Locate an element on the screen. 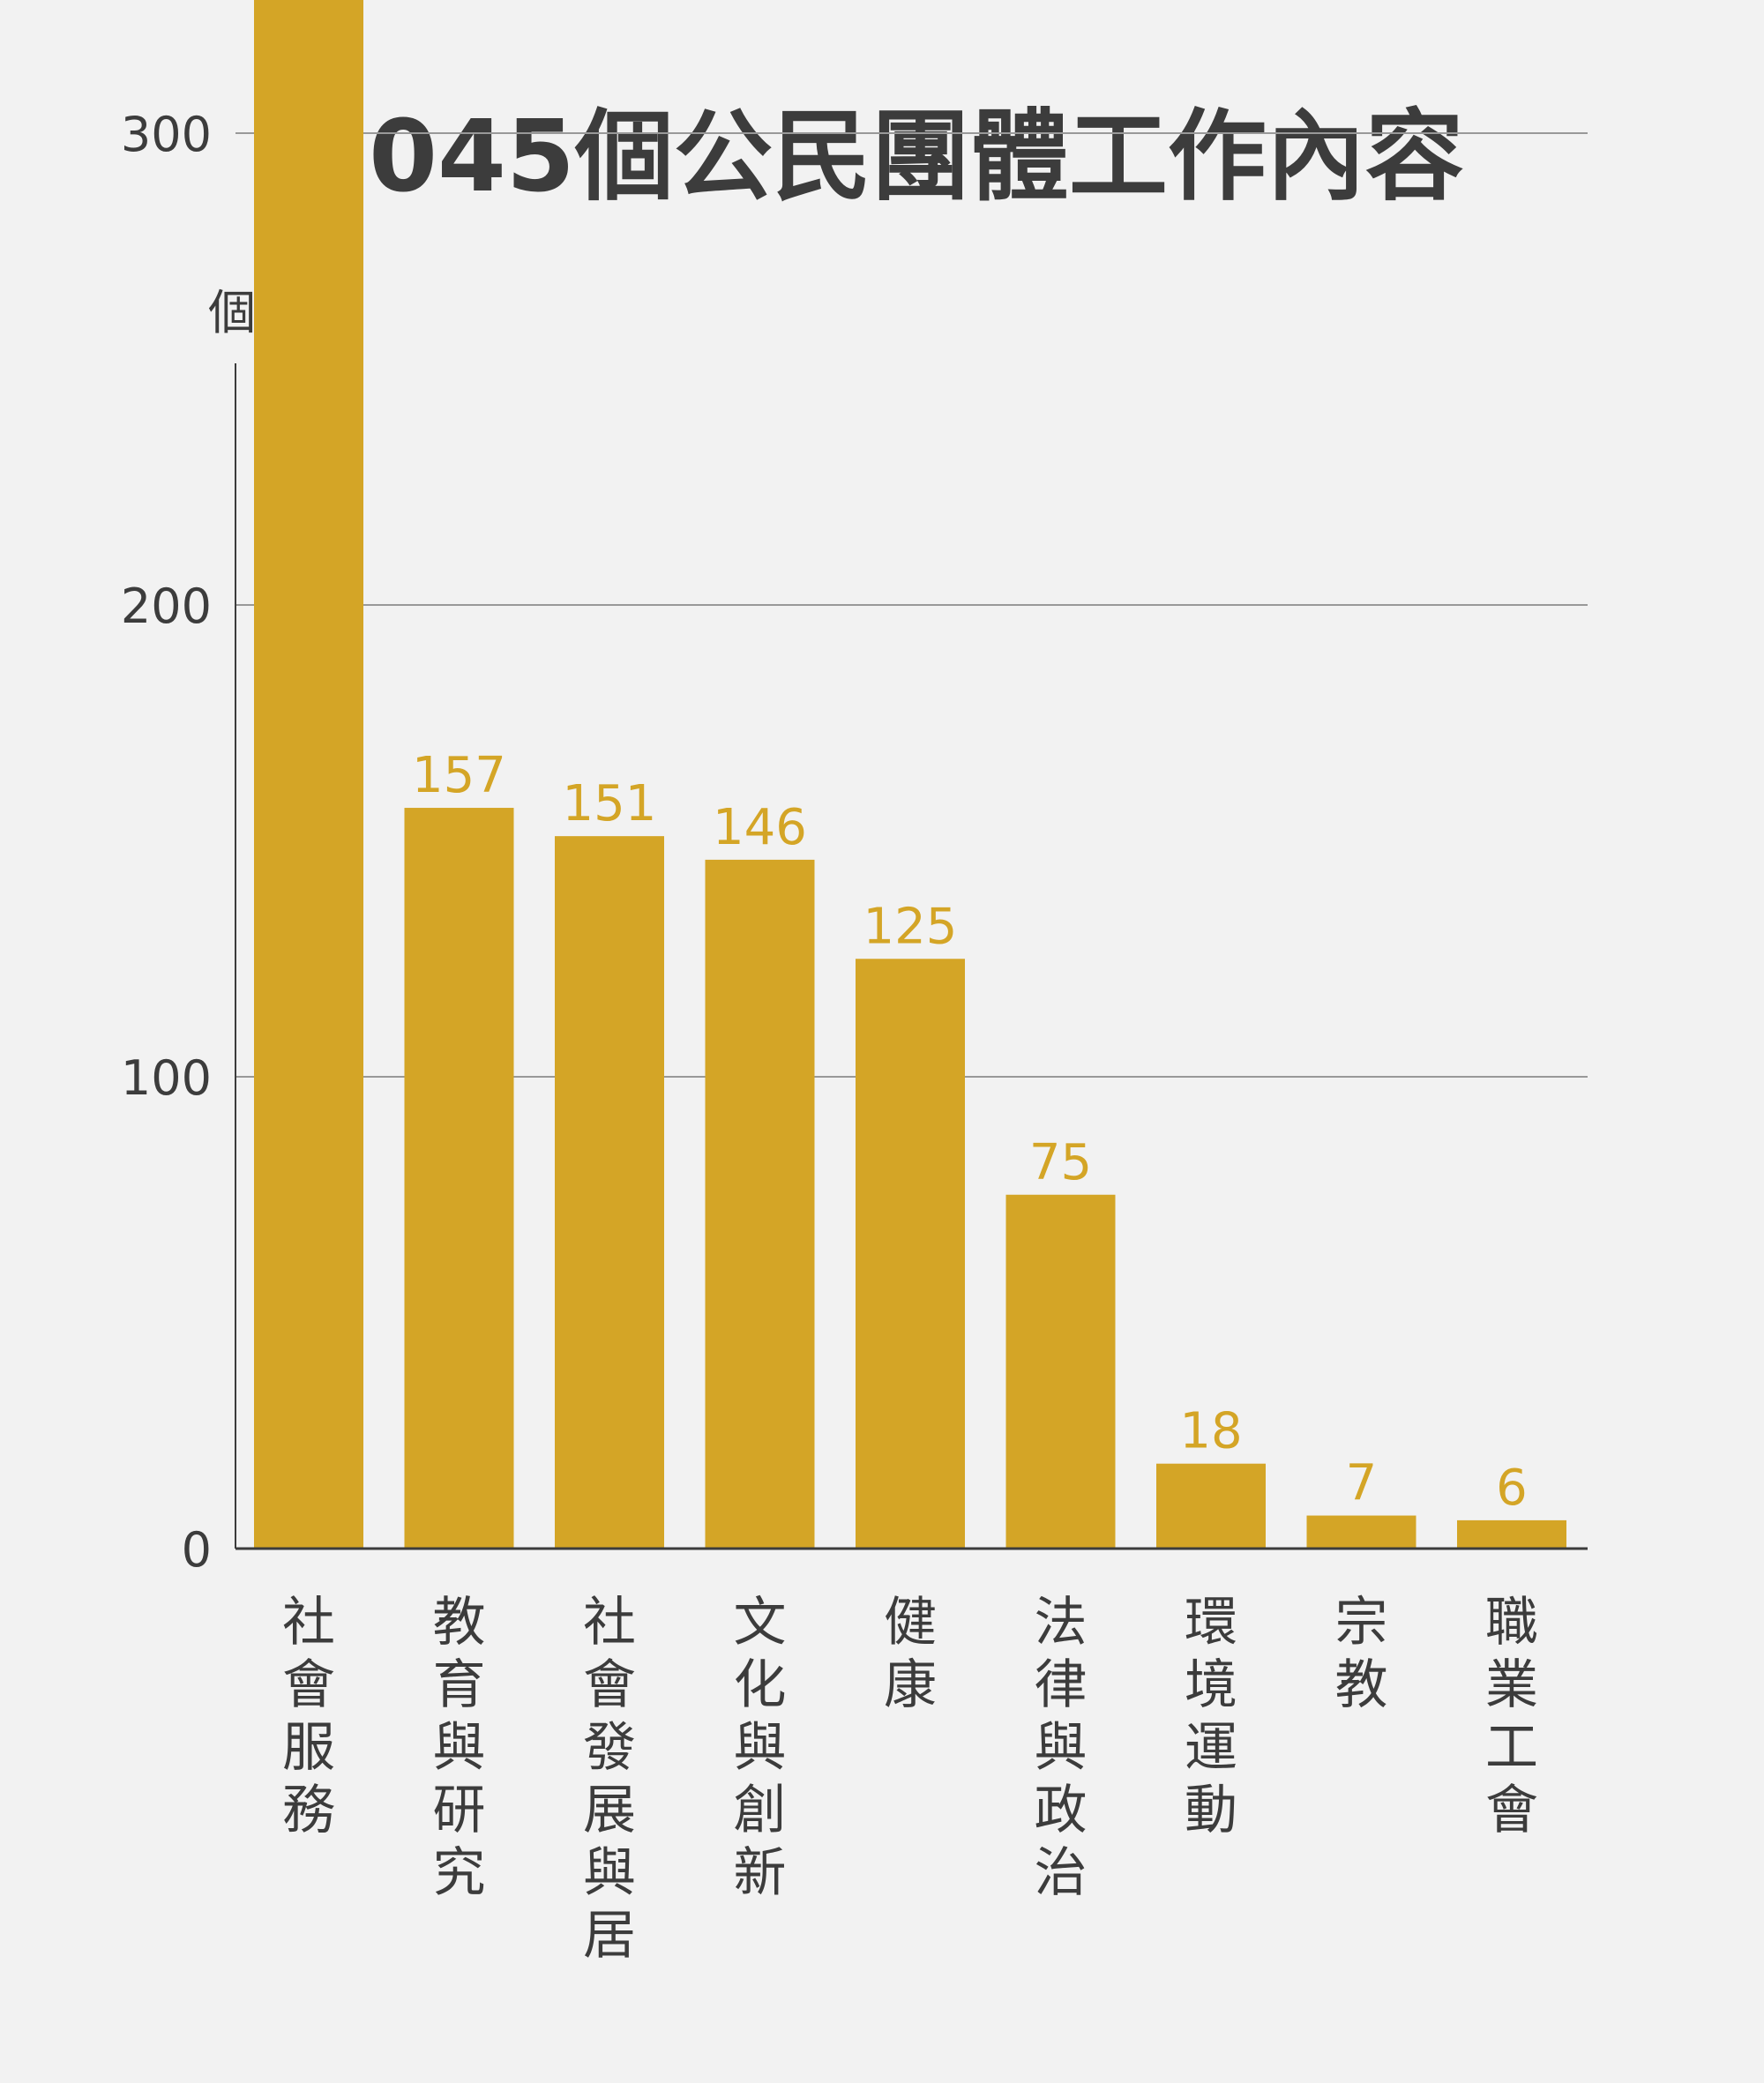 Image resolution: width=1764 pixels, height=2083 pixels. data-label: 157 is located at coordinates (459, 775).